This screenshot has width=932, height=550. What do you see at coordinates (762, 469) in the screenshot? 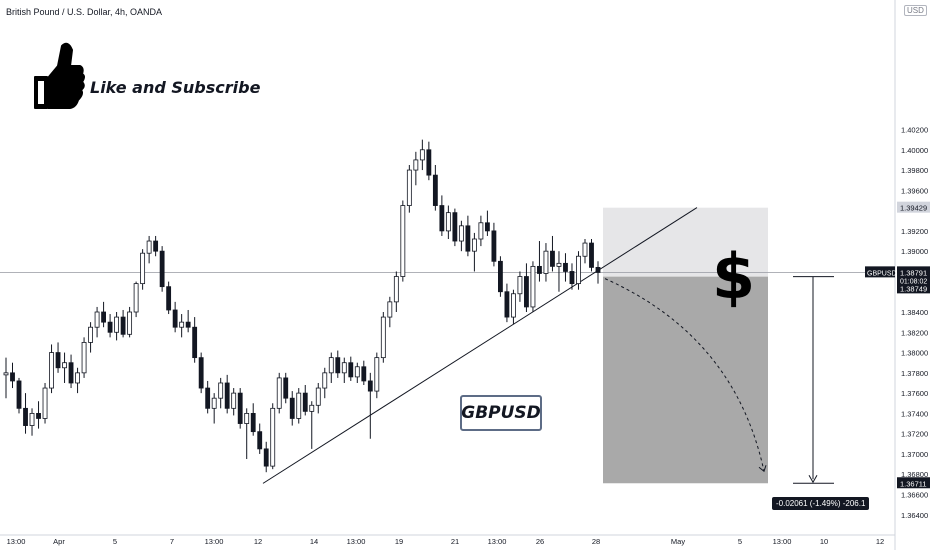
I see `projection-arrow` at bounding box center [762, 469].